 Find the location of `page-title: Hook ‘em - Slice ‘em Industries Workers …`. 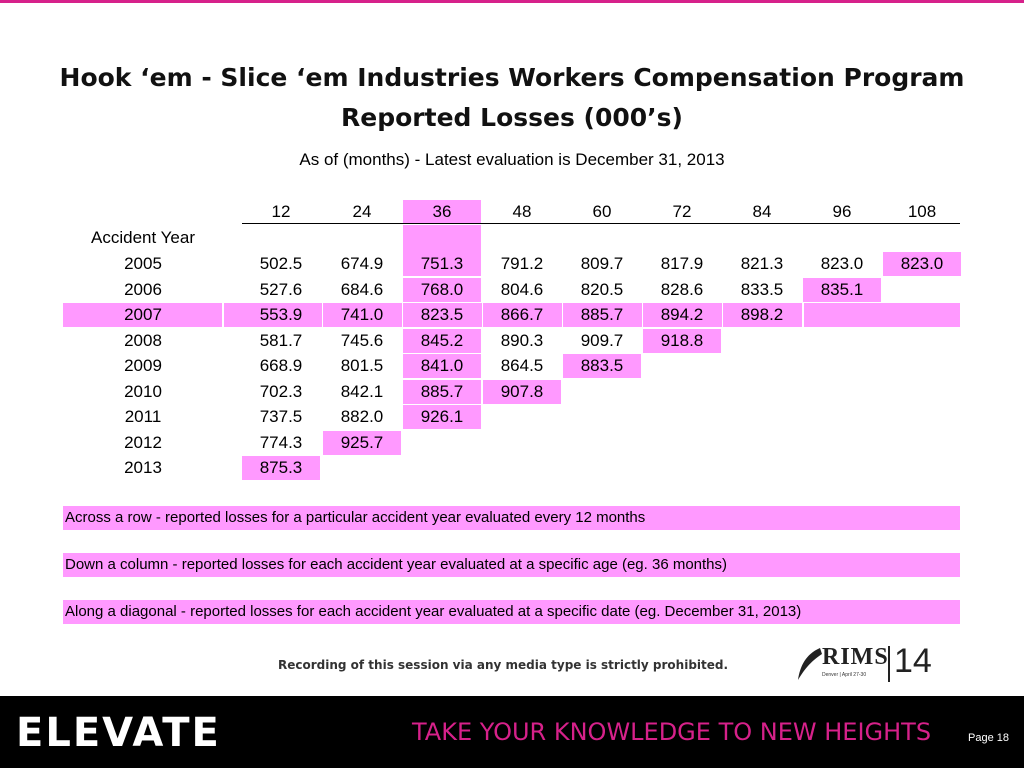

page-title: Hook ‘em - Slice ‘em Industries Workers … is located at coordinates (512, 98).